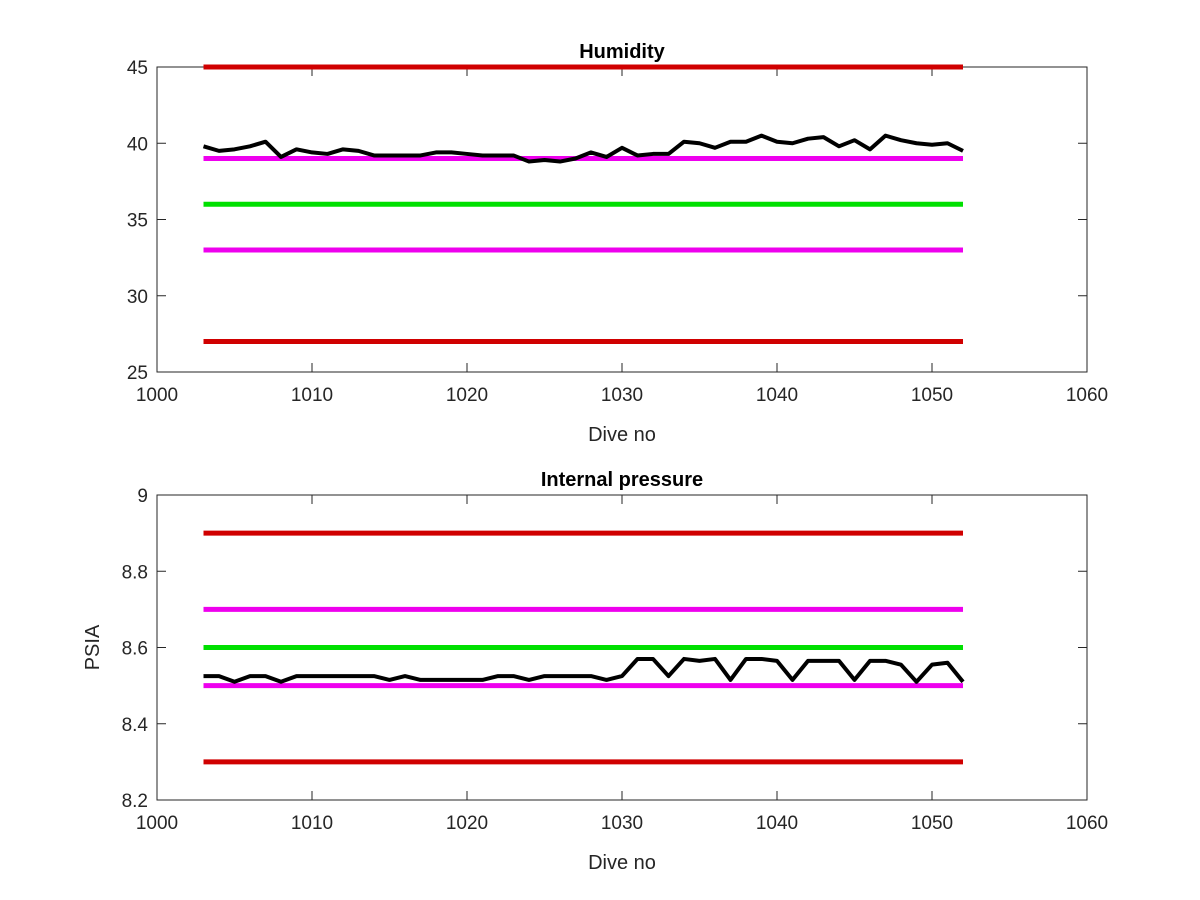 This screenshot has height=900, width=1200. What do you see at coordinates (135, 649) in the screenshot?
I see `y-tick-label: 8.6` at bounding box center [135, 649].